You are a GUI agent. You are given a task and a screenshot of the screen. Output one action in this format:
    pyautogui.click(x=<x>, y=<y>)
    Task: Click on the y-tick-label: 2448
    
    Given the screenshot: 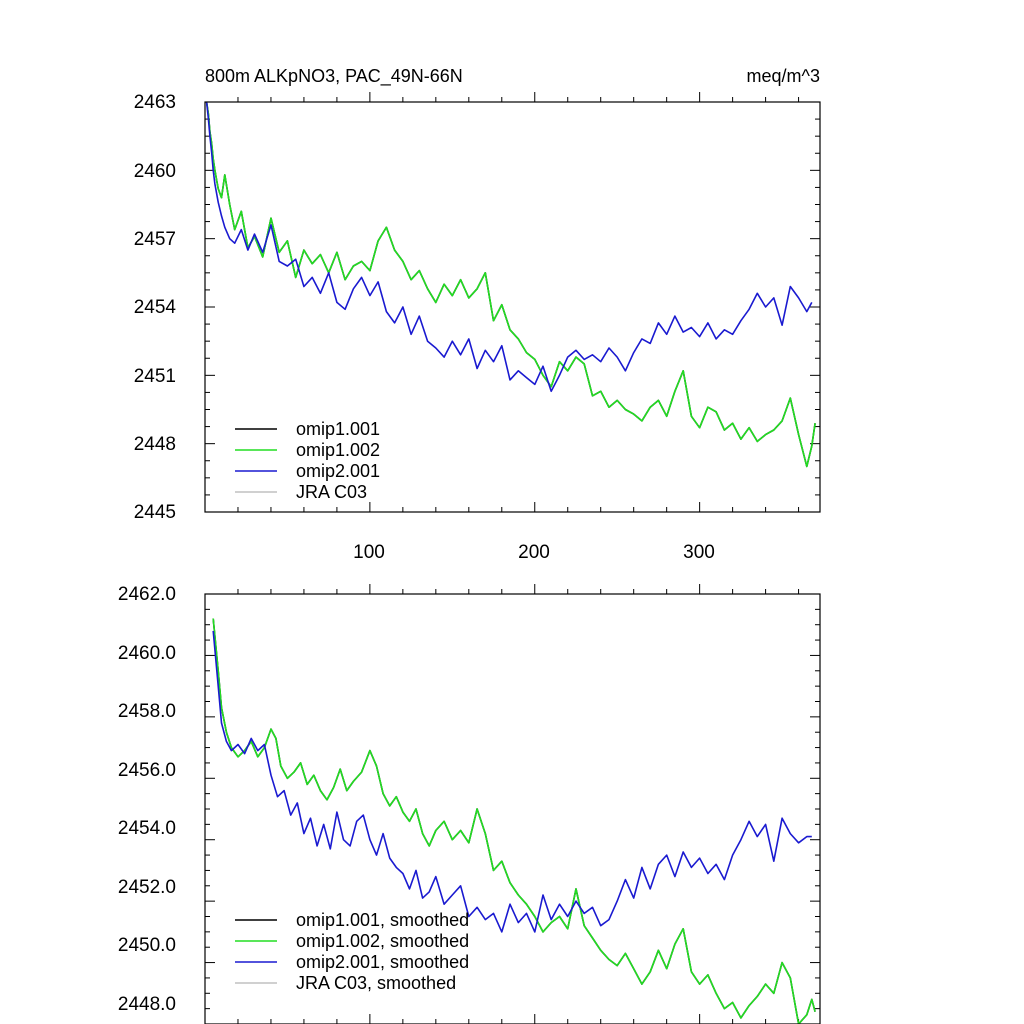 What is the action you would take?
    pyautogui.click(x=155, y=444)
    